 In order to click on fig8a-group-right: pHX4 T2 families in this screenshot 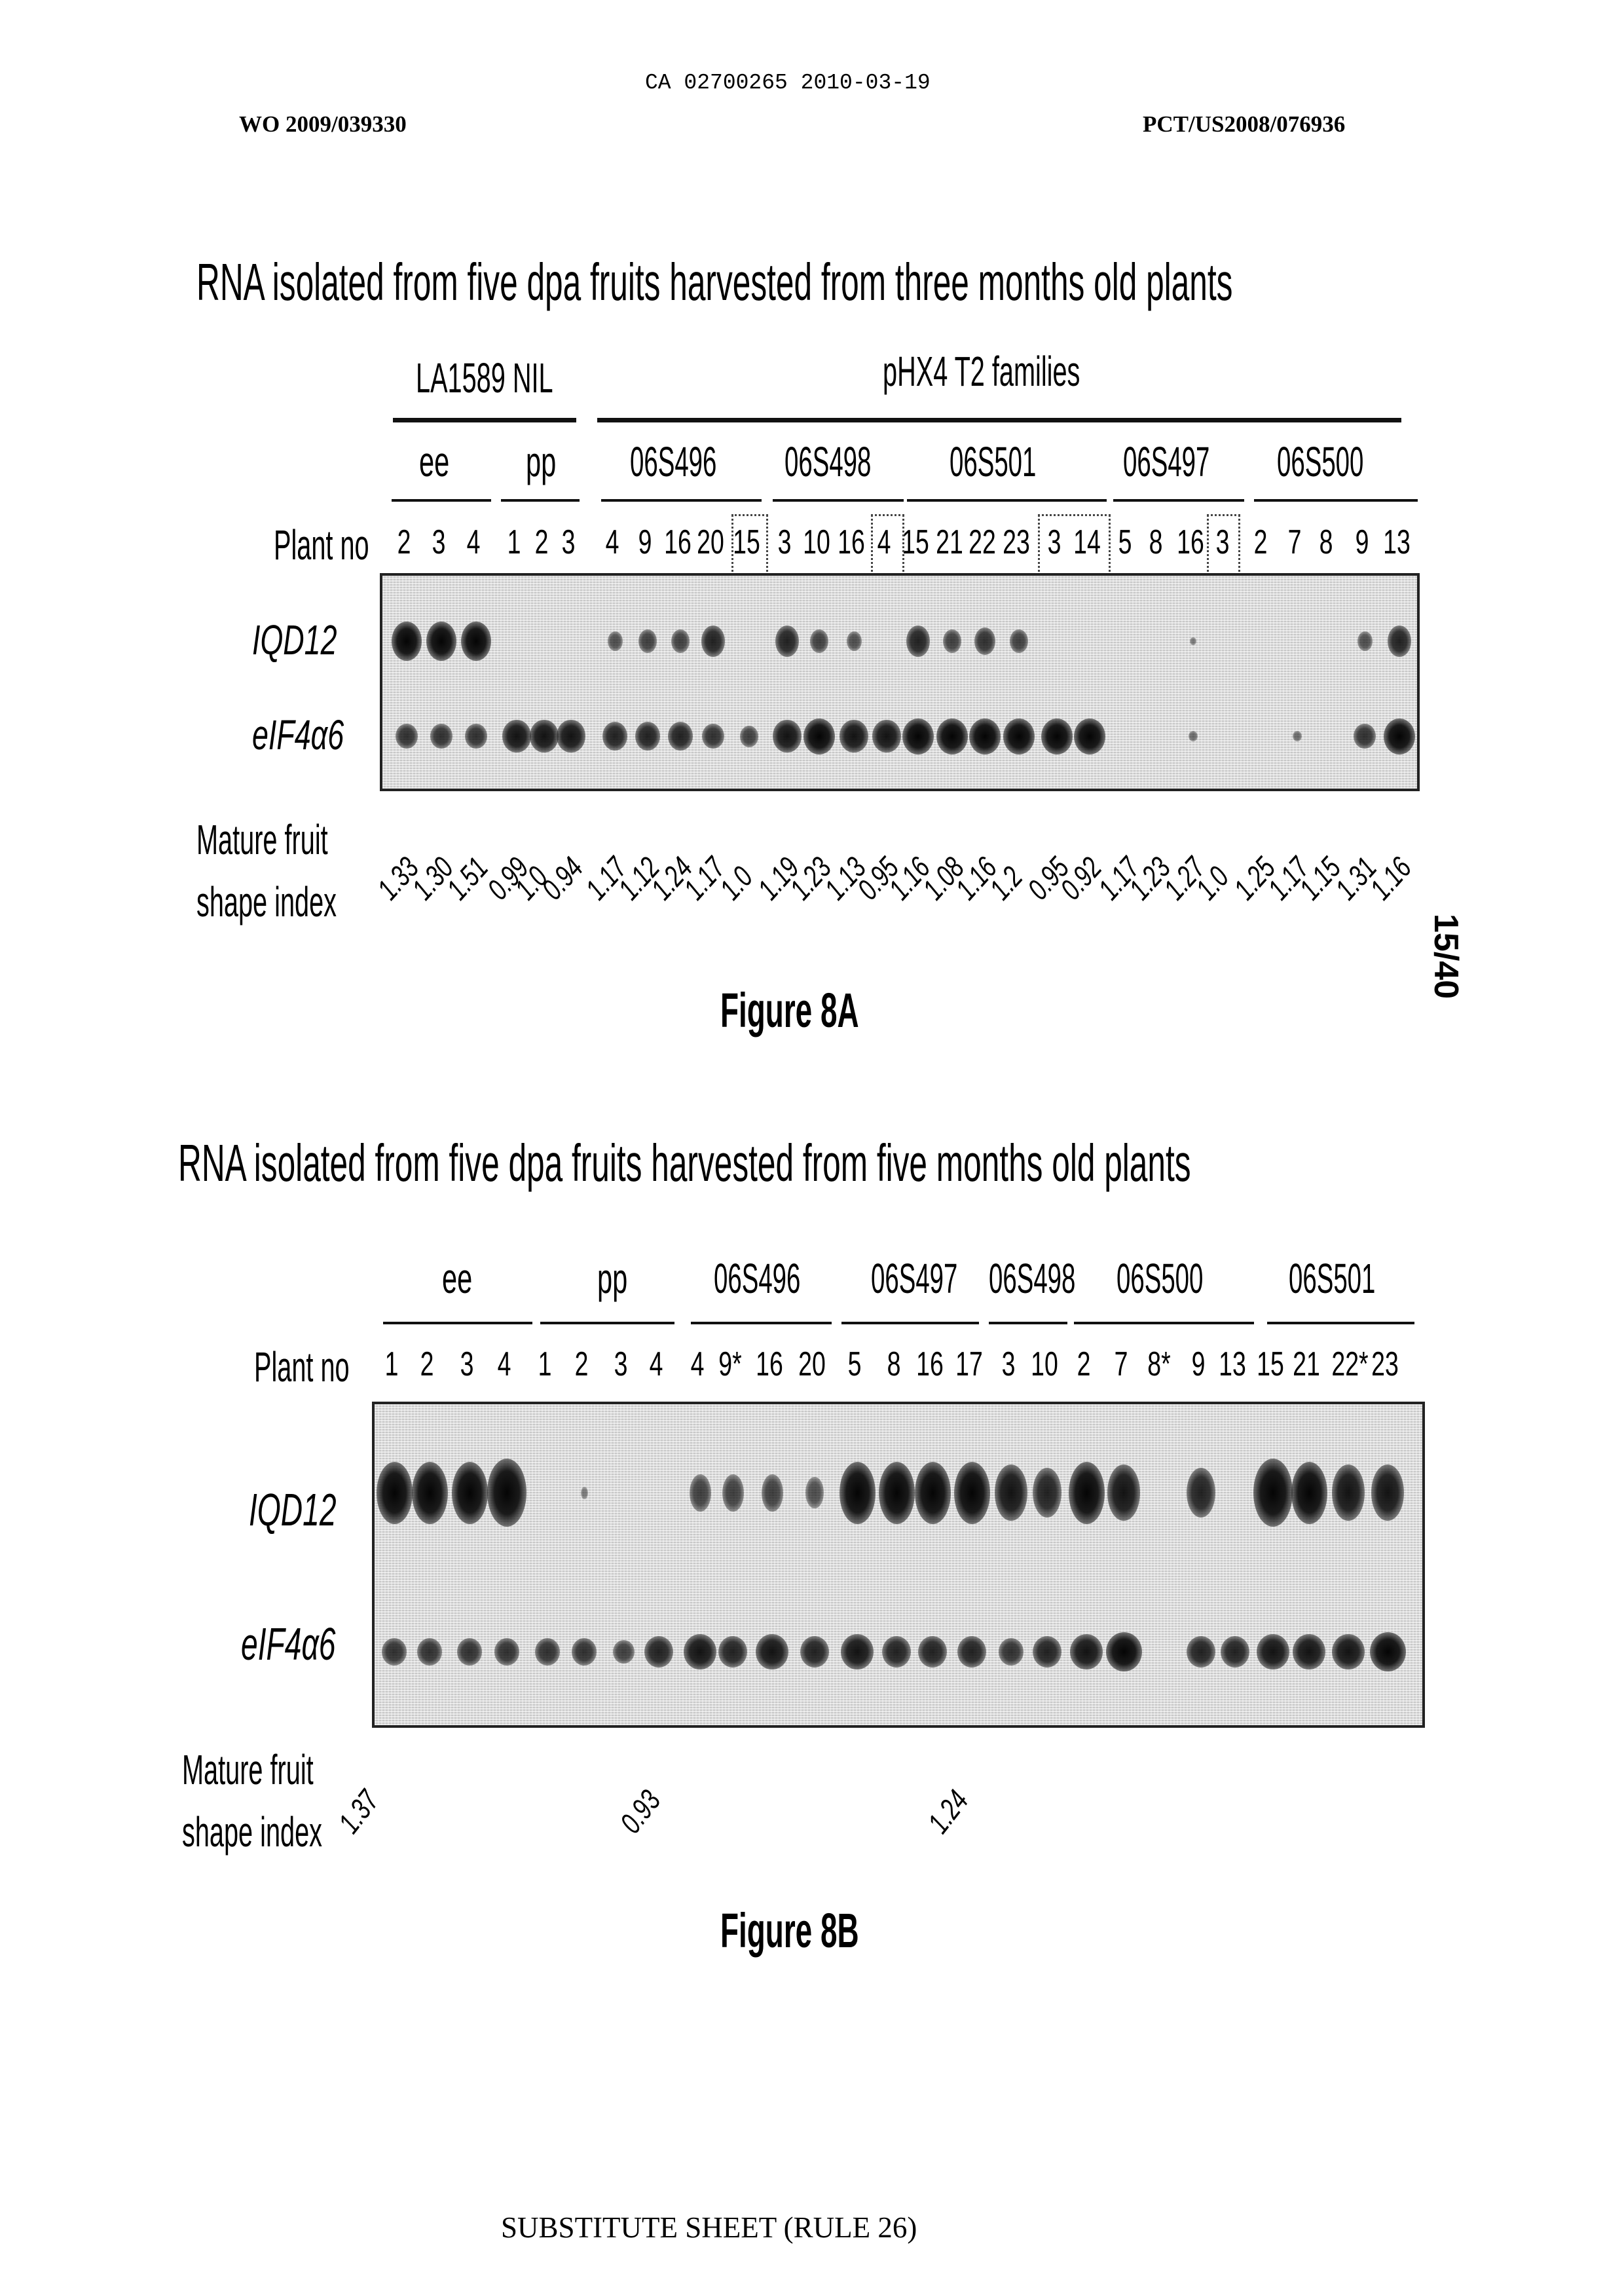, I will do `click(1042, 371)`.